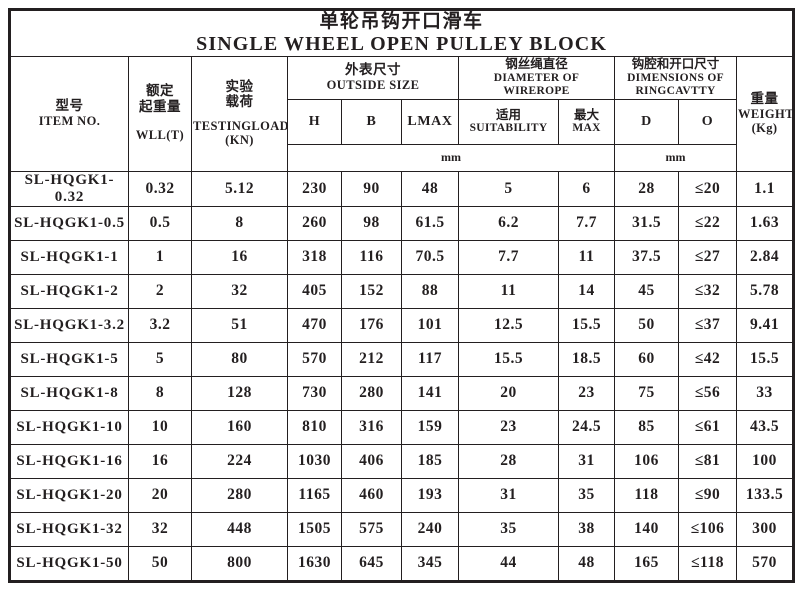 The width and height of the screenshot is (800, 597). What do you see at coordinates (69, 257) in the screenshot?
I see `cell-item-no: SL-HQGK1-1` at bounding box center [69, 257].